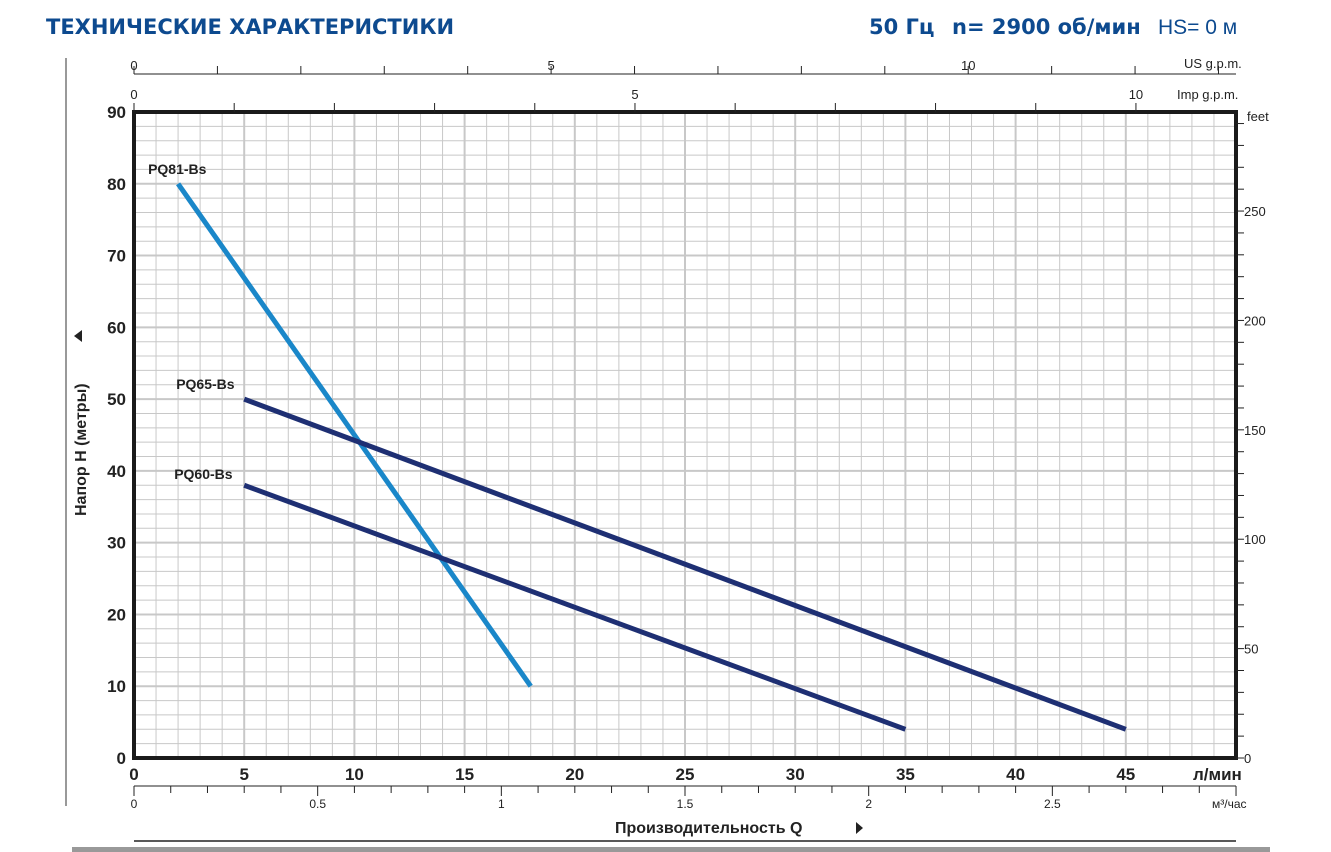  Describe the element at coordinates (116, 184) in the screenshot. I see `y-tick-label: 80` at that location.